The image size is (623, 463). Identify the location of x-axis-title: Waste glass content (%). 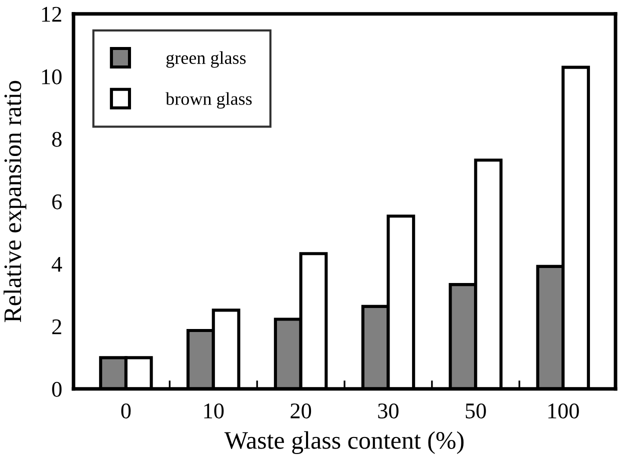
(344, 442).